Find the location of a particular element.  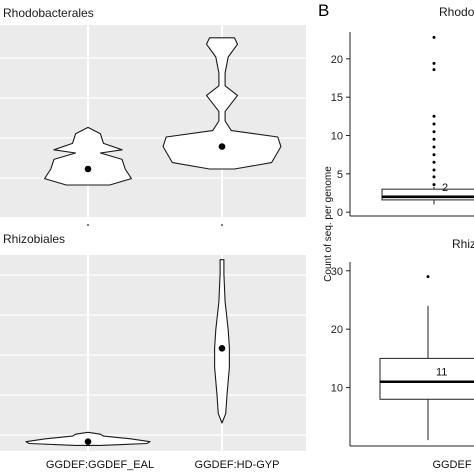

median-annotation: 11 is located at coordinates (441, 373).